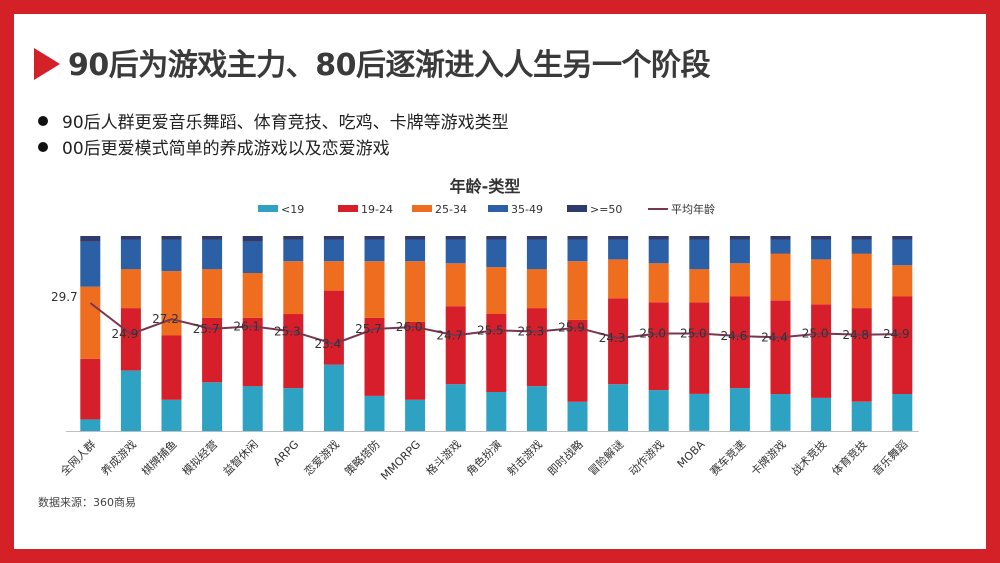 The image size is (1000, 563). Describe the element at coordinates (287, 332) in the screenshot. I see `avg-age-data-label: 25.3` at that location.